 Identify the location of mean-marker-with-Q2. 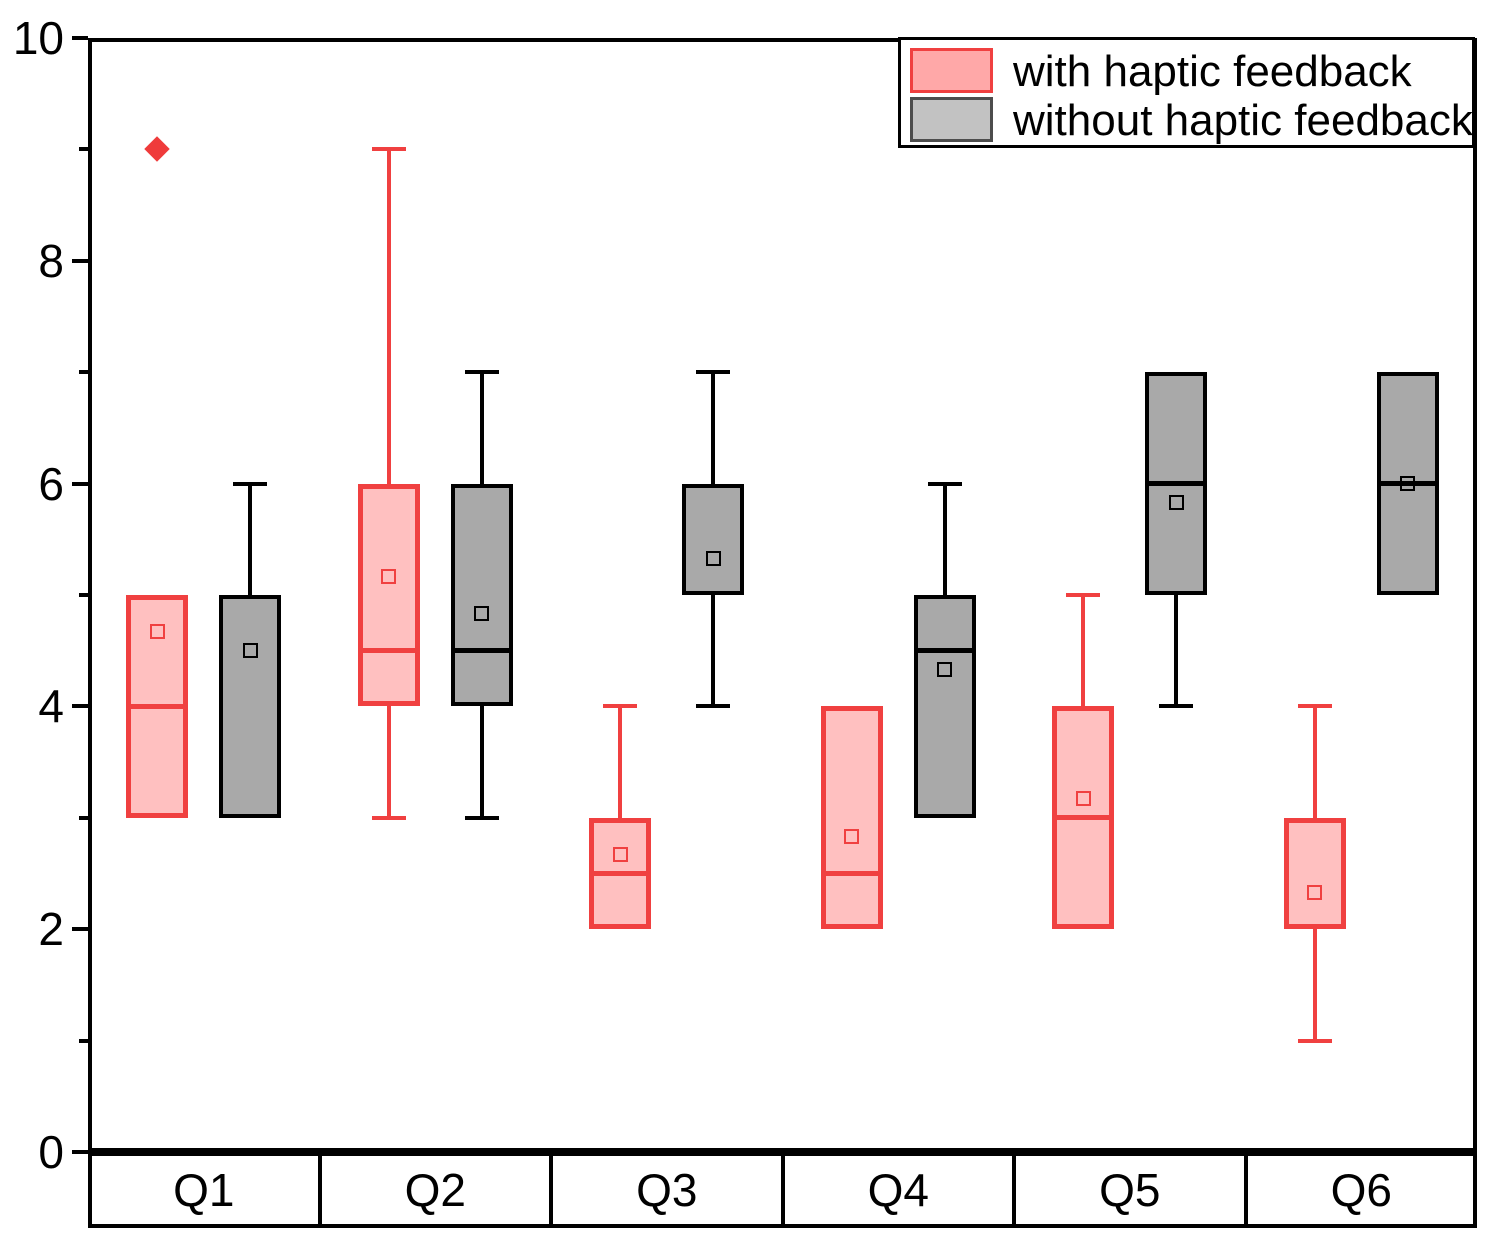
(389, 576).